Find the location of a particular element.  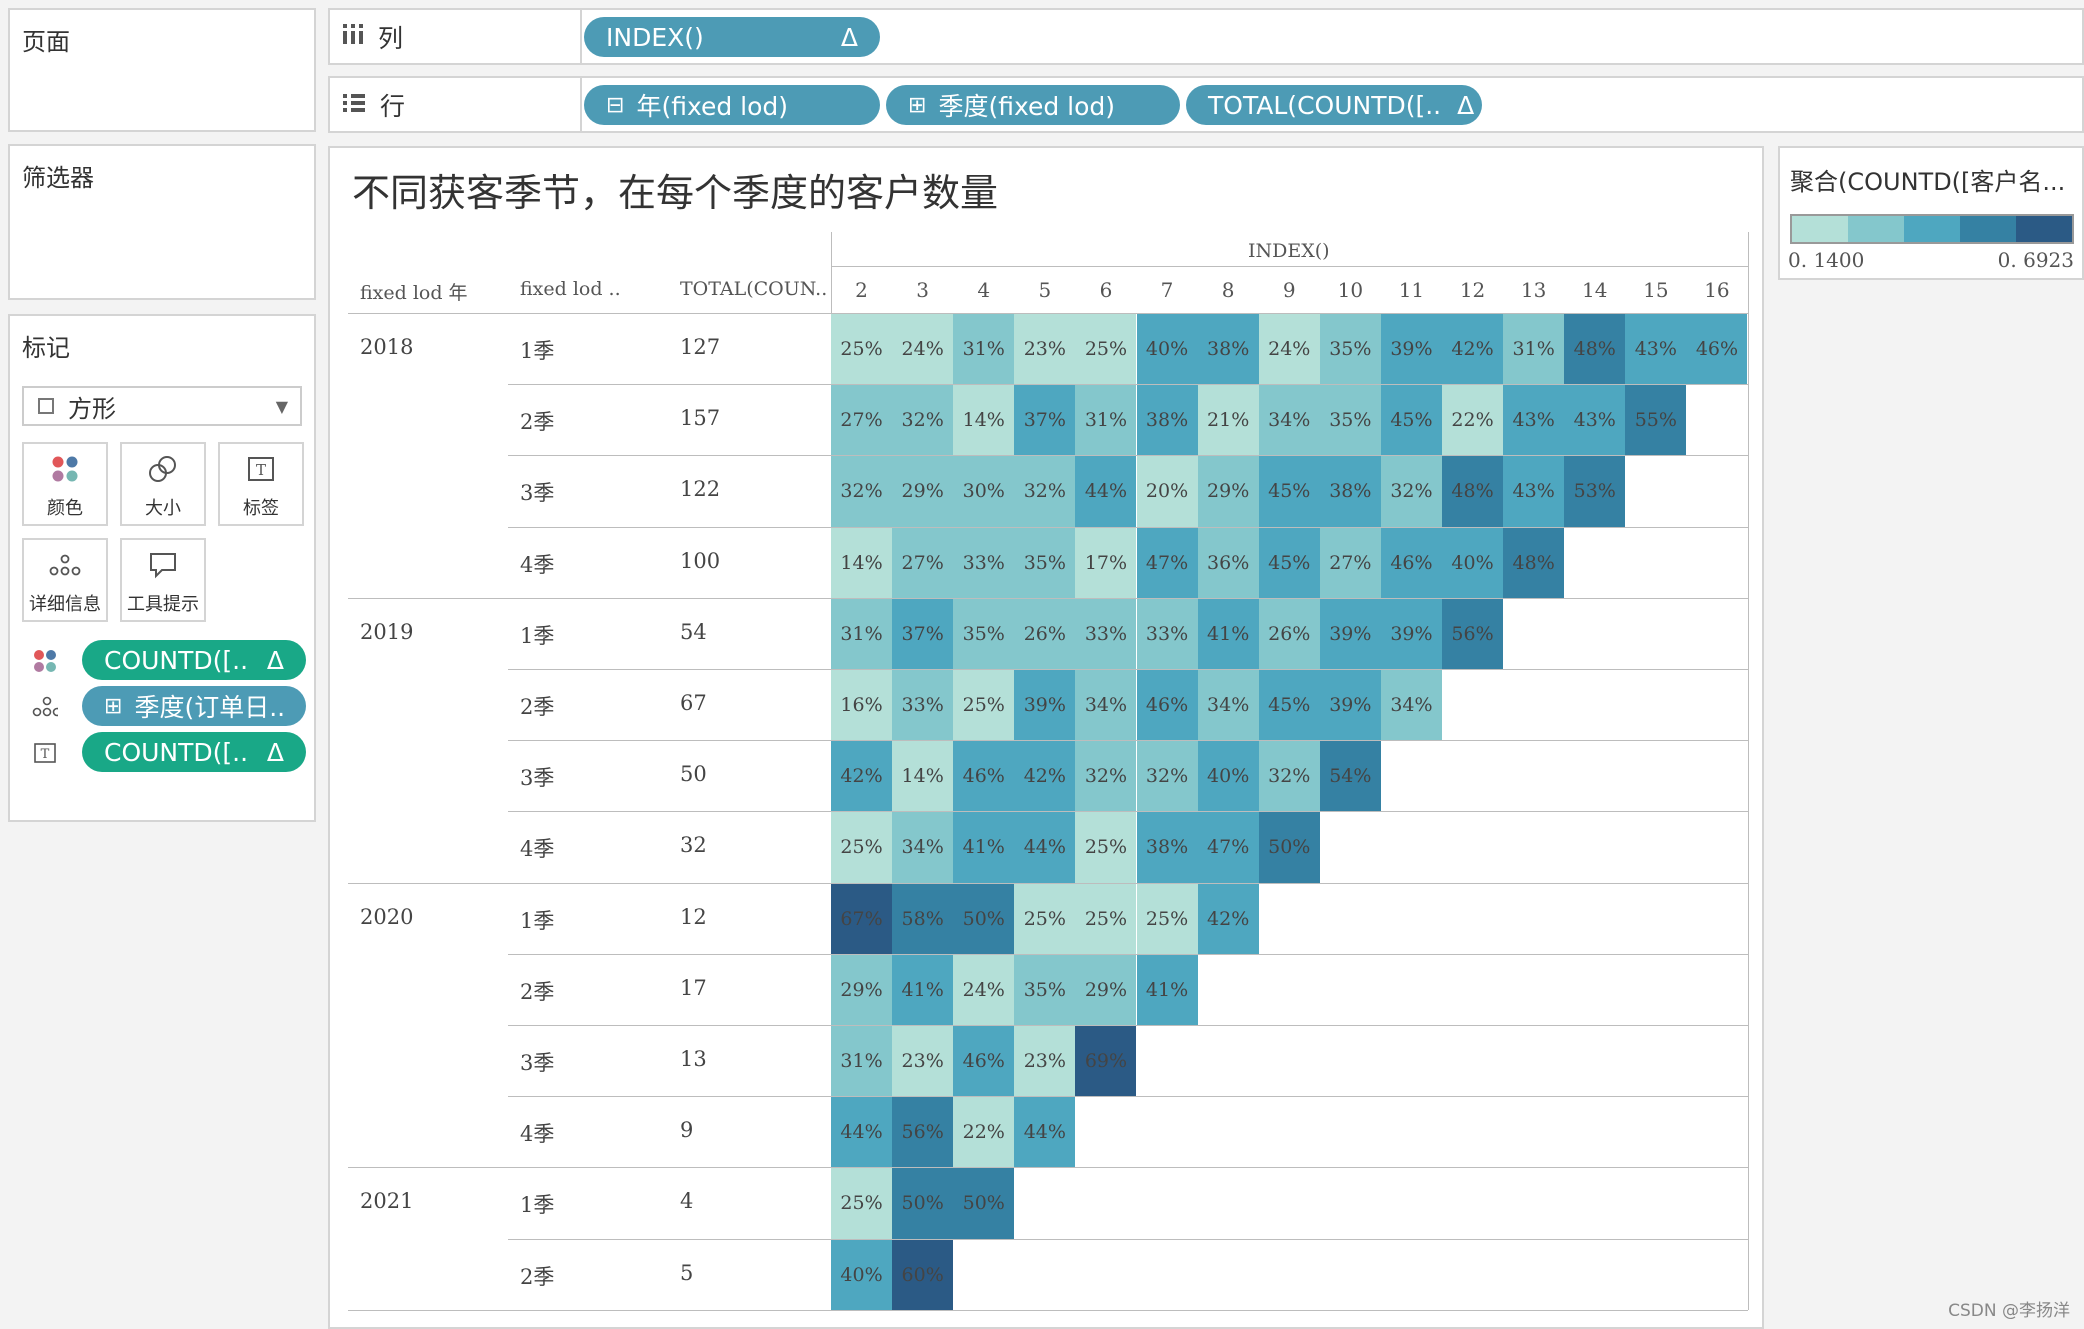

heatmap-cell: 16% is located at coordinates (862, 705).